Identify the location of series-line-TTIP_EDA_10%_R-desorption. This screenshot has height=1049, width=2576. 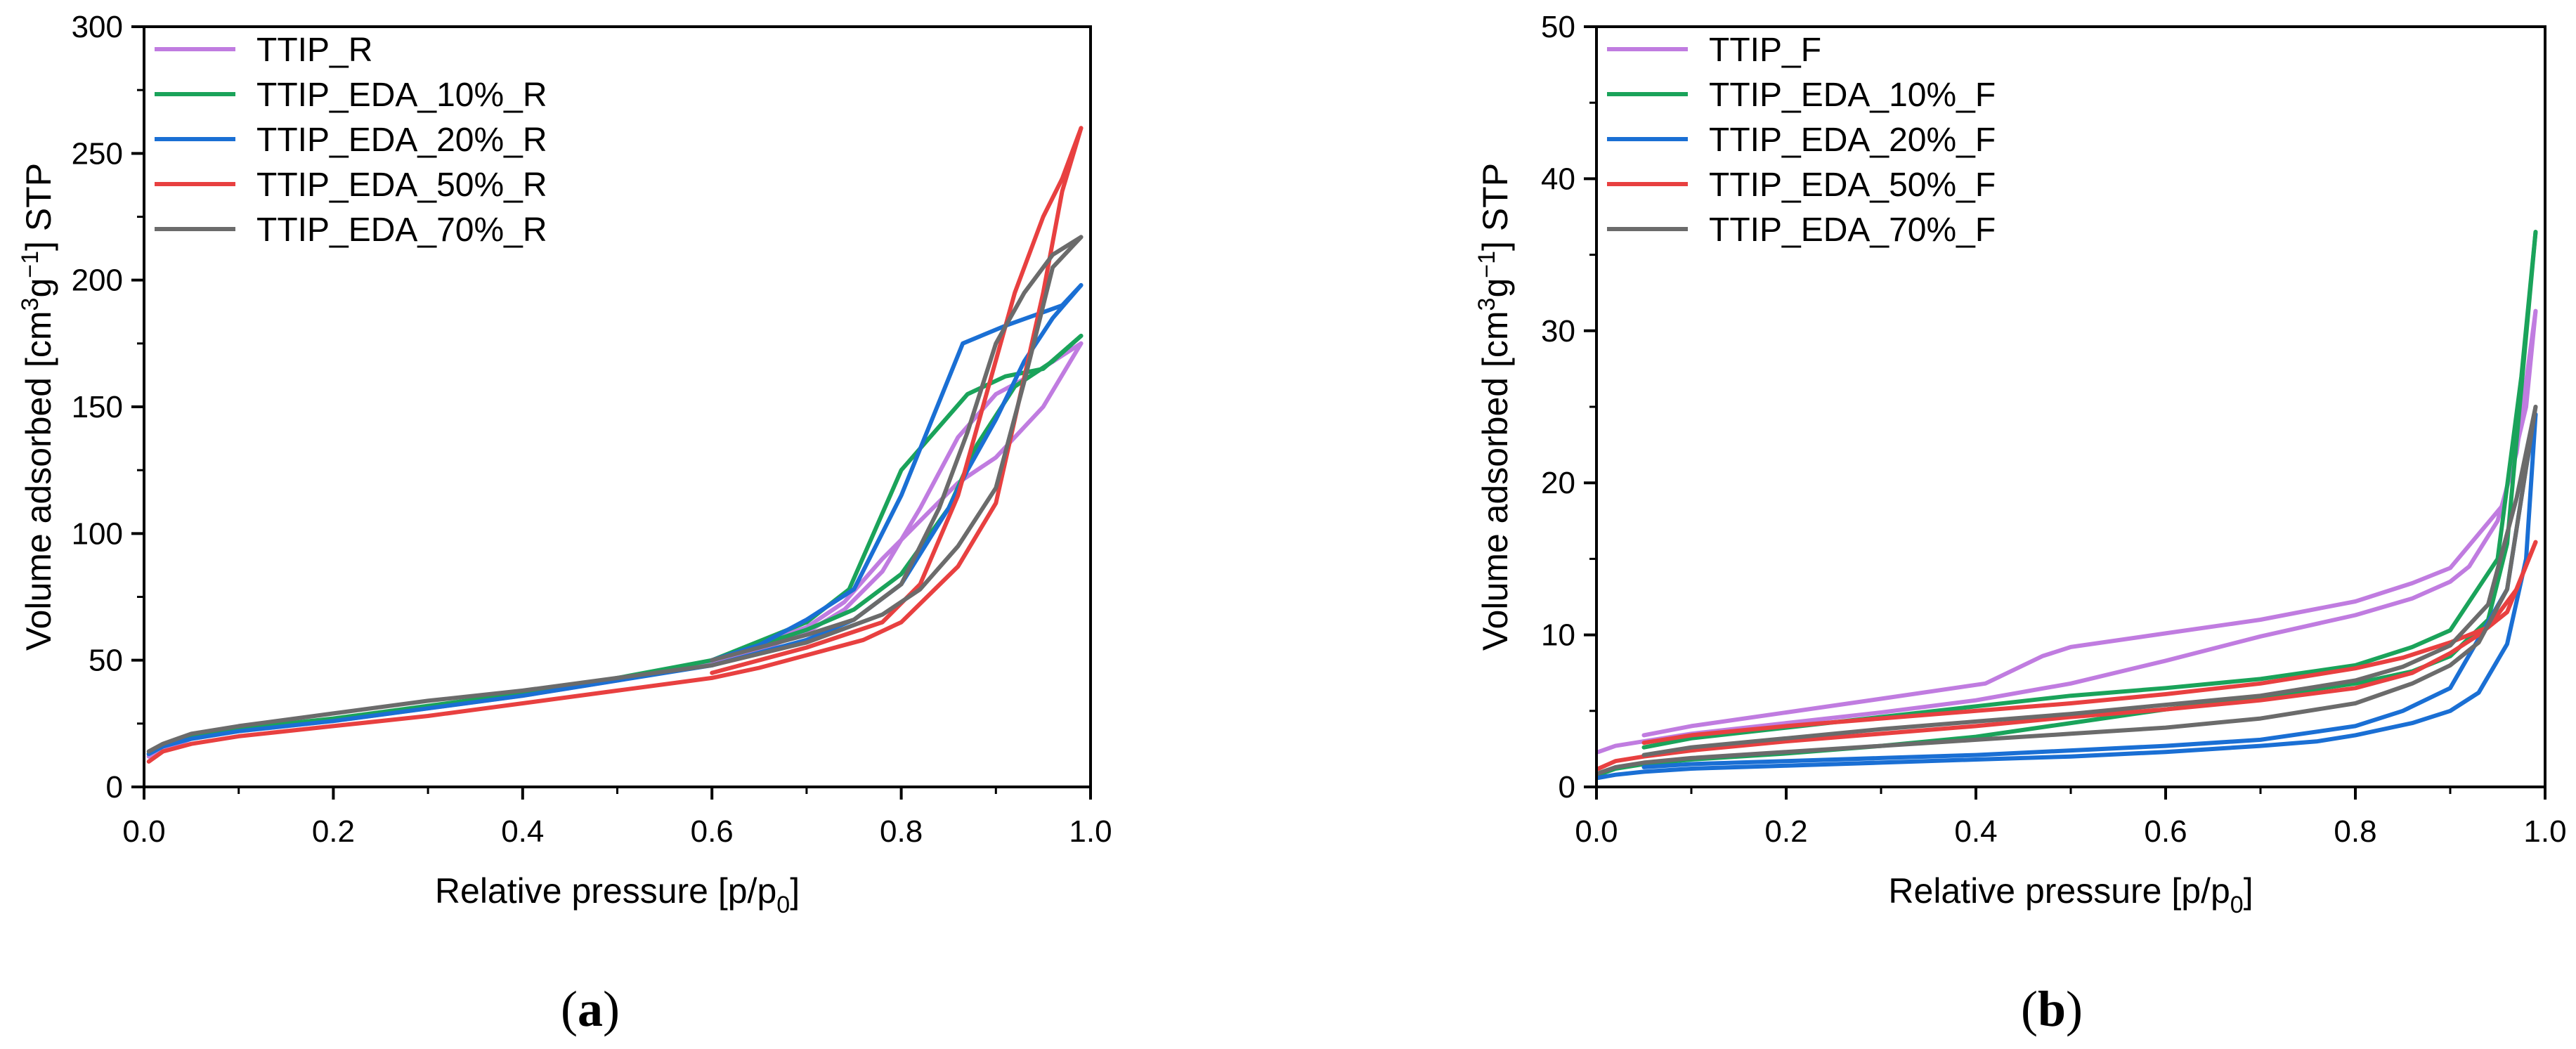
(897, 498).